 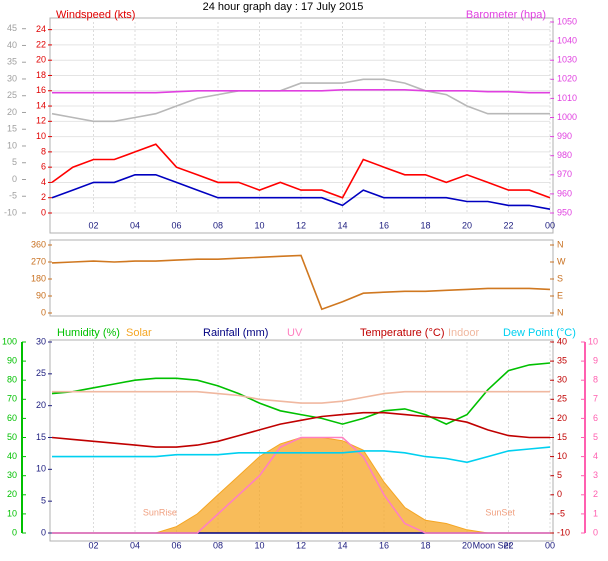 I want to click on y-tick-label: 2, so click(x=43, y=197).